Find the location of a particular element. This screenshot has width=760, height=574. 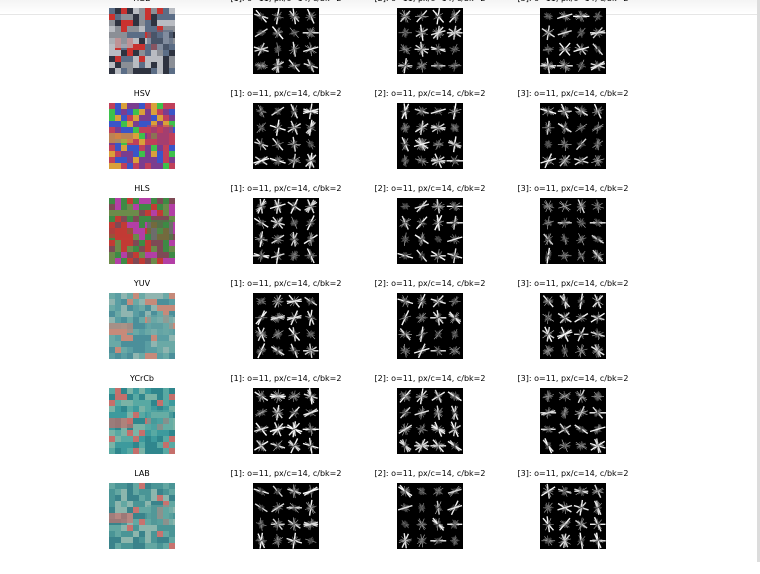

channel-title: RGB is located at coordinates (142, 2).